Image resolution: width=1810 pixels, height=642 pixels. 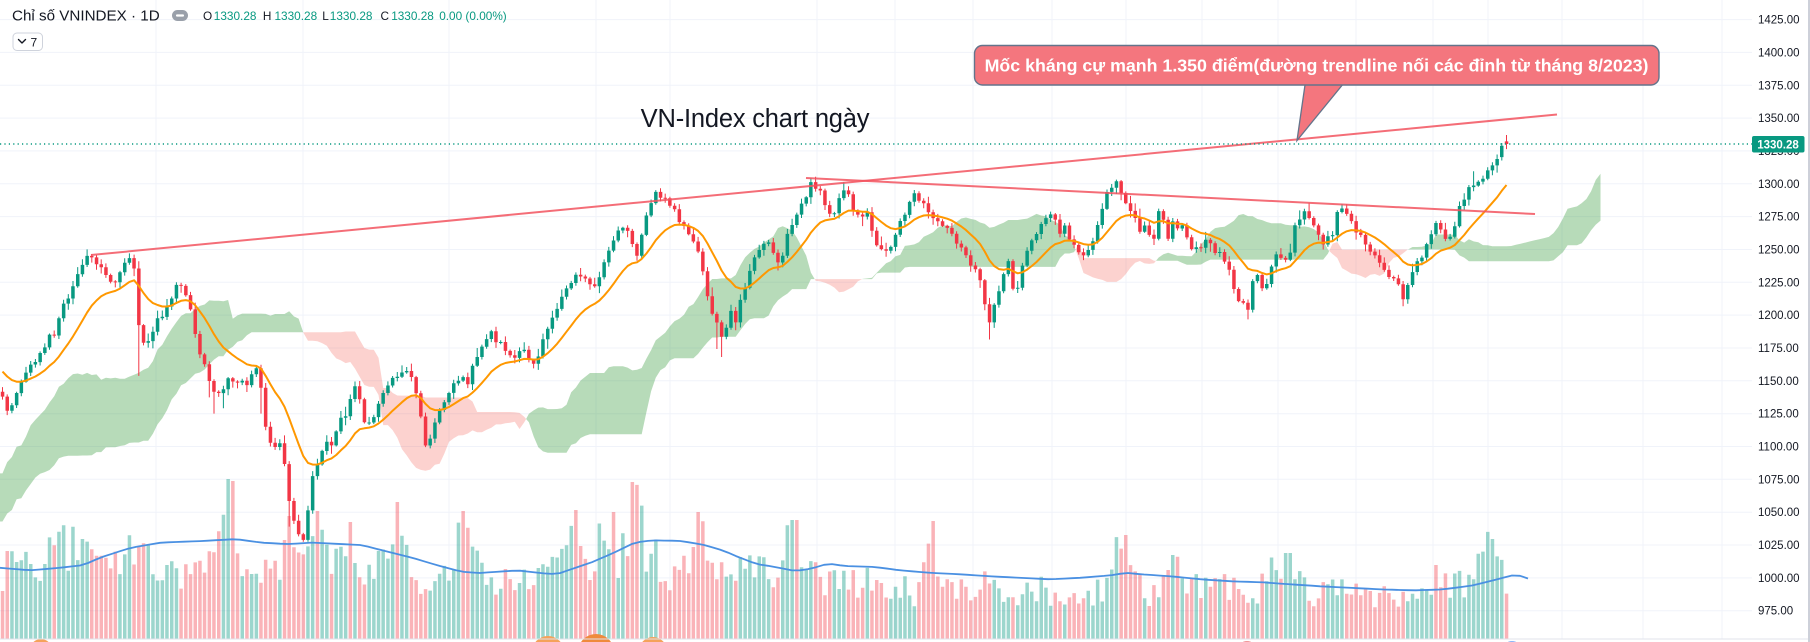 What do you see at coordinates (86, 16) in the screenshot?
I see `svg-text: Chỉ số VNINDEX · 1D` at bounding box center [86, 16].